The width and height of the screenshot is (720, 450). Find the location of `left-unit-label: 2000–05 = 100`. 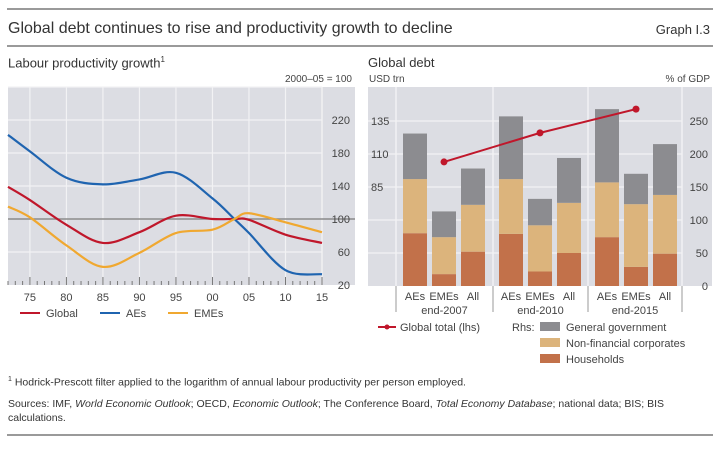

left-unit-label: 2000–05 = 100 is located at coordinates (318, 79).